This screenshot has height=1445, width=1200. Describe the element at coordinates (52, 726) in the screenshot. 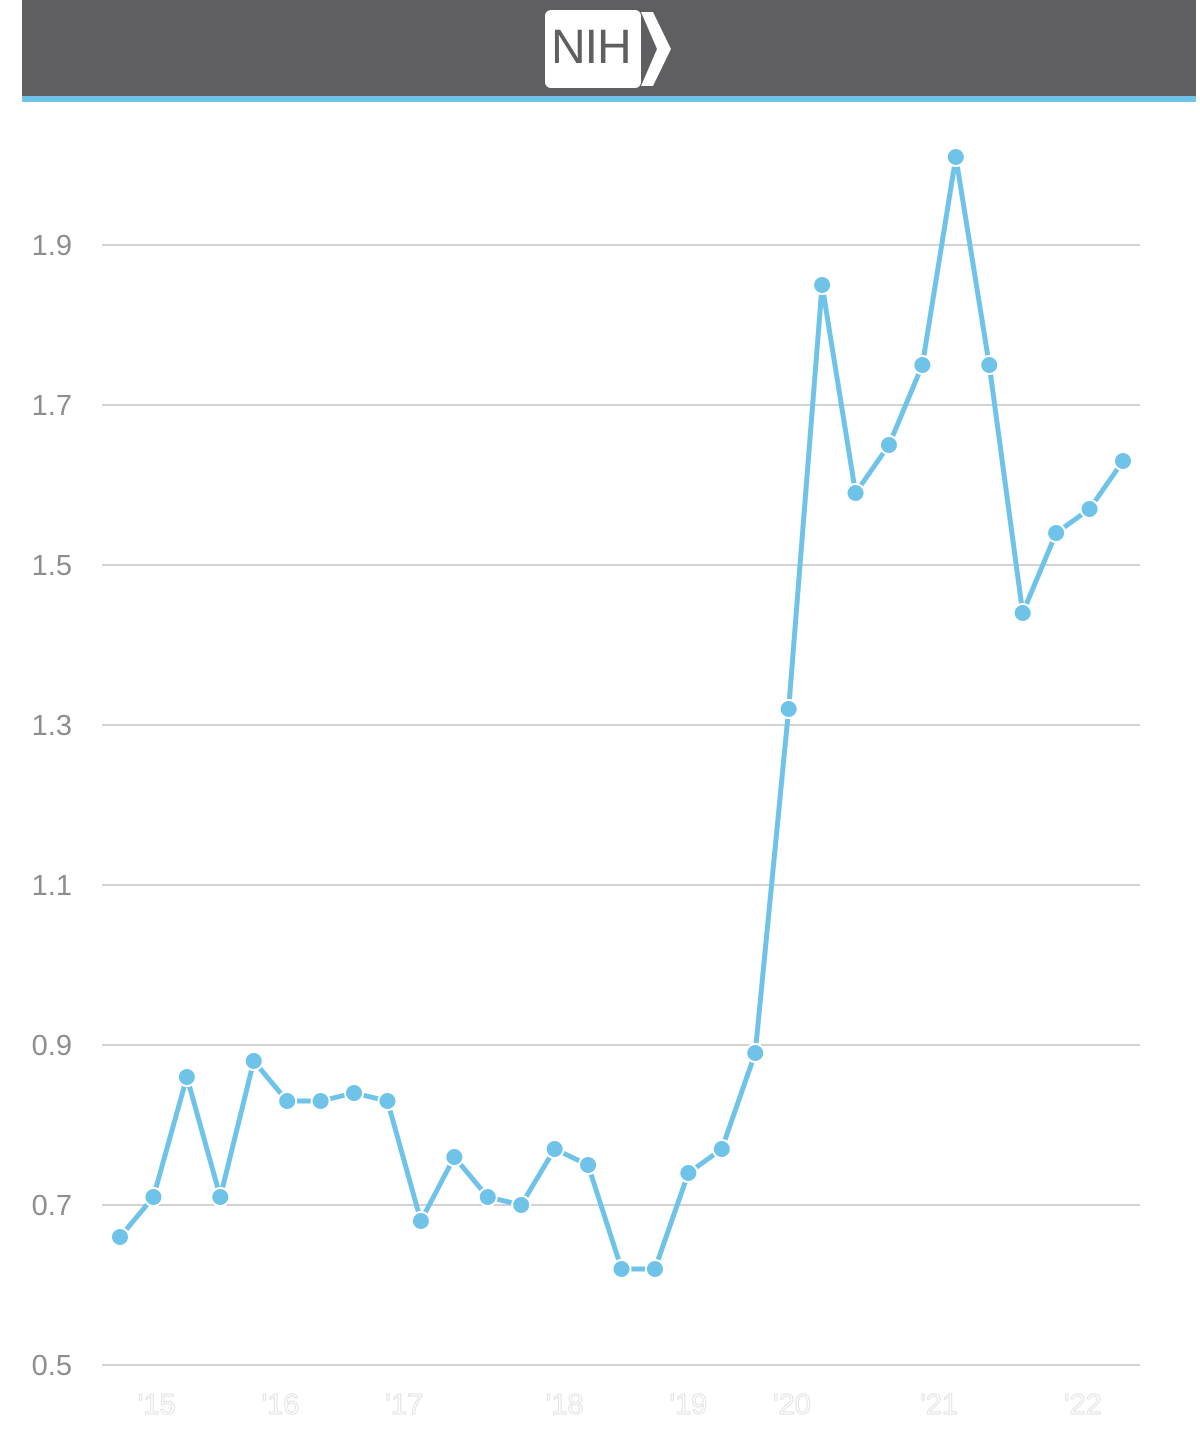

I see `y-tick-label: 1.3` at that location.